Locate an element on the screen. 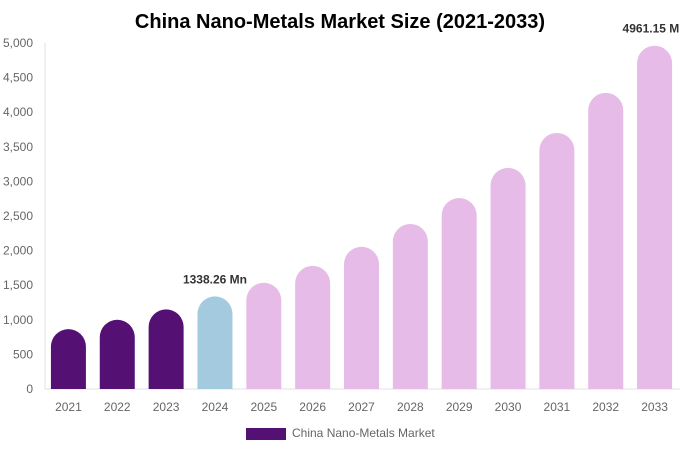 This screenshot has height=450, width=680. y-tick-label: 500 is located at coordinates (23, 354).